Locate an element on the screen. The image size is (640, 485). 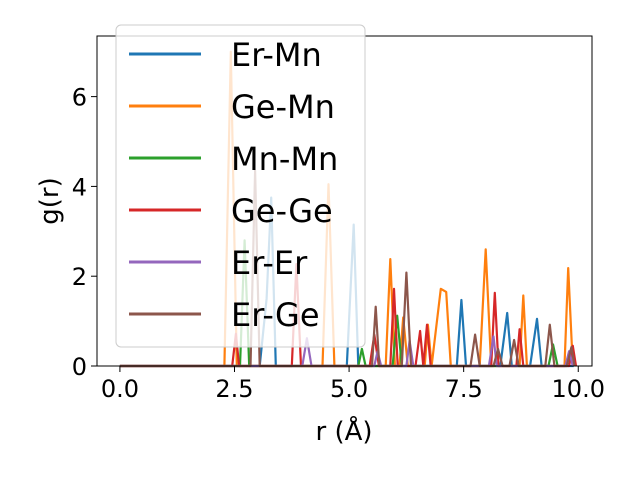
x-tick-label: 5.0 is located at coordinates (349, 389).